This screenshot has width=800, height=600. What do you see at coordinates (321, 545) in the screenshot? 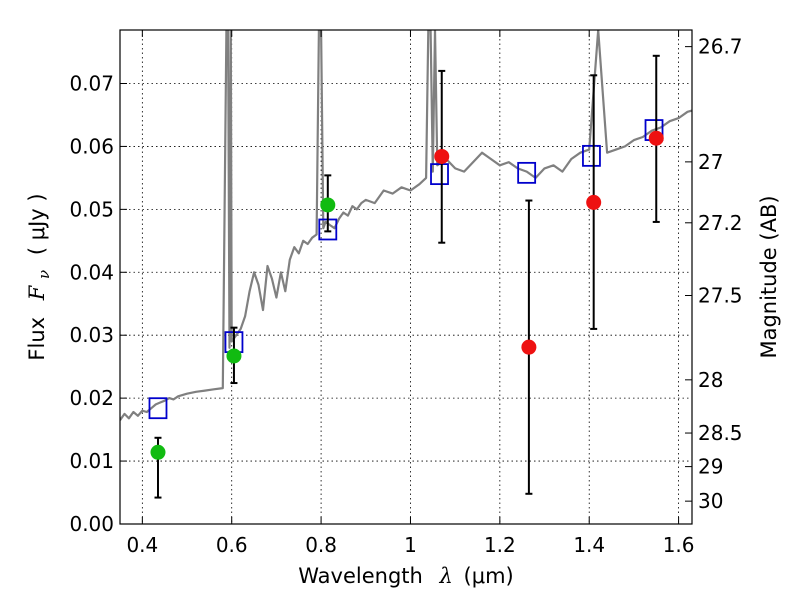
I see `x-tick-label: 0.8` at bounding box center [321, 545].